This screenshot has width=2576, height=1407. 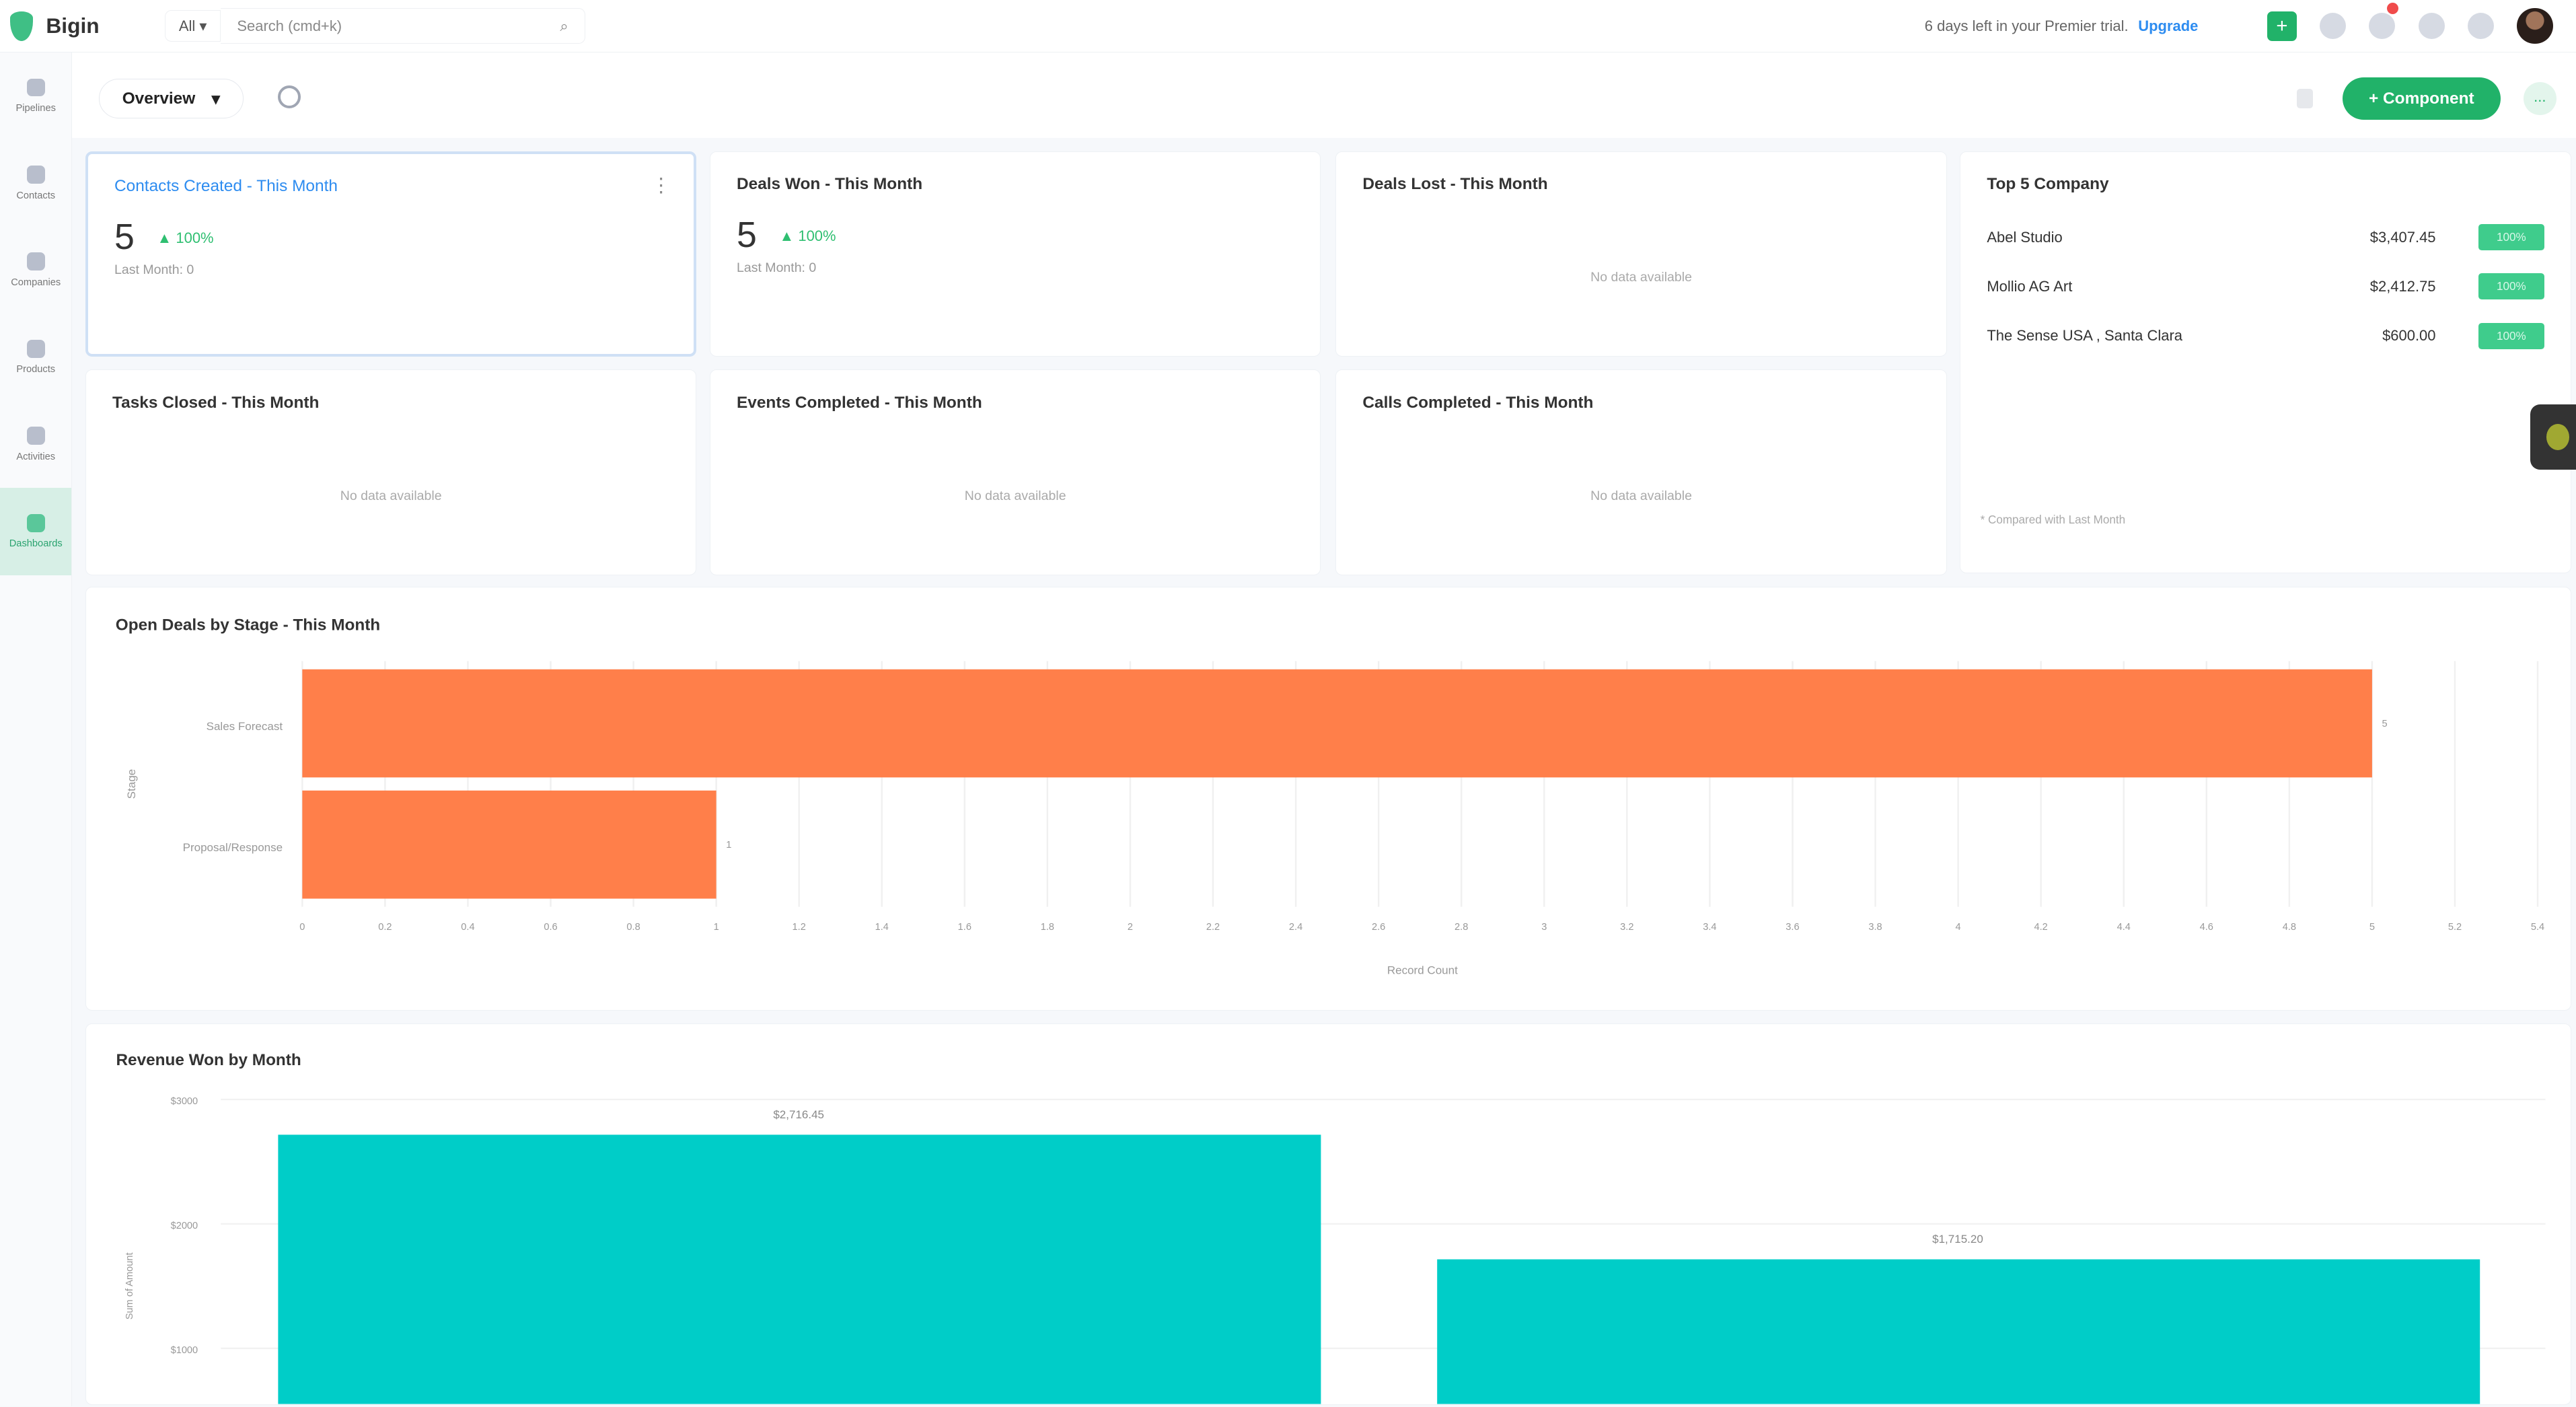 I want to click on x-tick-label: 1.6, so click(x=964, y=927).